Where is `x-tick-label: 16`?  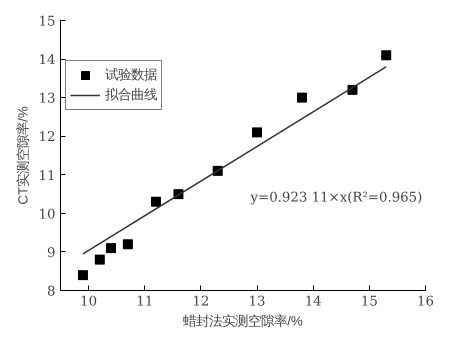 x-tick-label: 16 is located at coordinates (425, 302).